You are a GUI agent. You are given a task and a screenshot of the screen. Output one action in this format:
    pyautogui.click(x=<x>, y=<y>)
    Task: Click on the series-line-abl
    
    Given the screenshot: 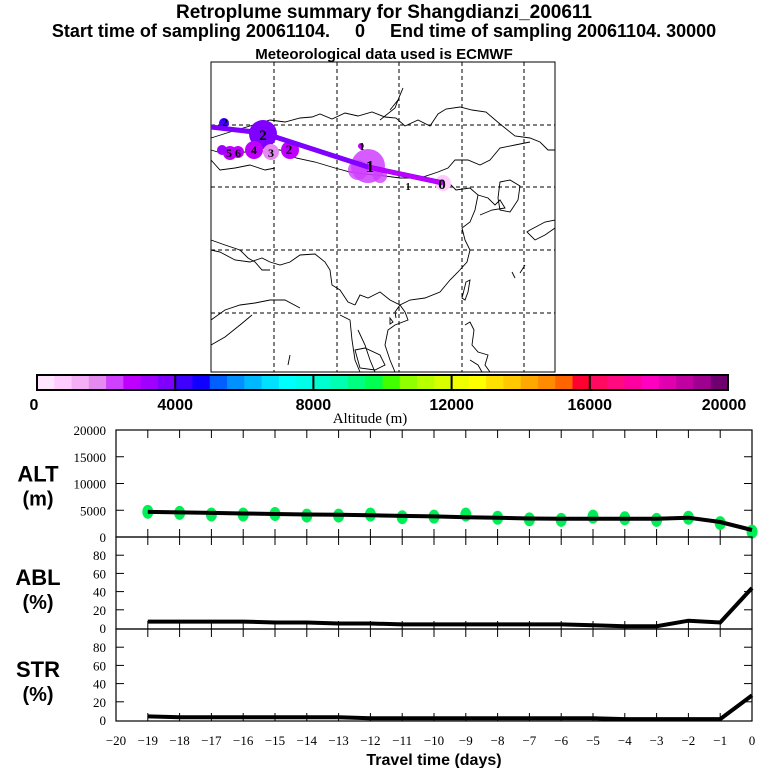 What is the action you would take?
    pyautogui.click(x=450, y=607)
    